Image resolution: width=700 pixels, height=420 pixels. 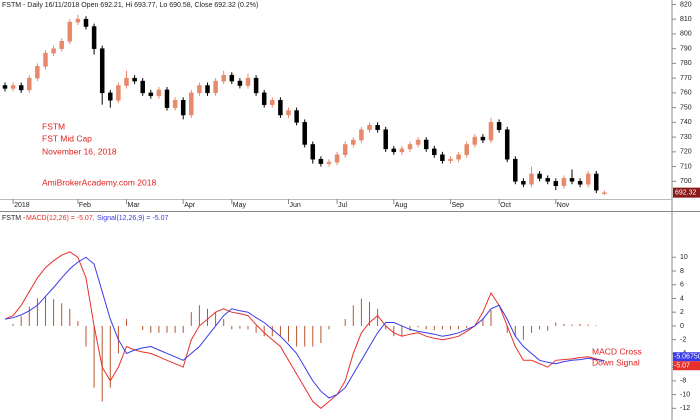 What do you see at coordinates (683, 340) in the screenshot?
I see `y-tick-label: -2` at bounding box center [683, 340].